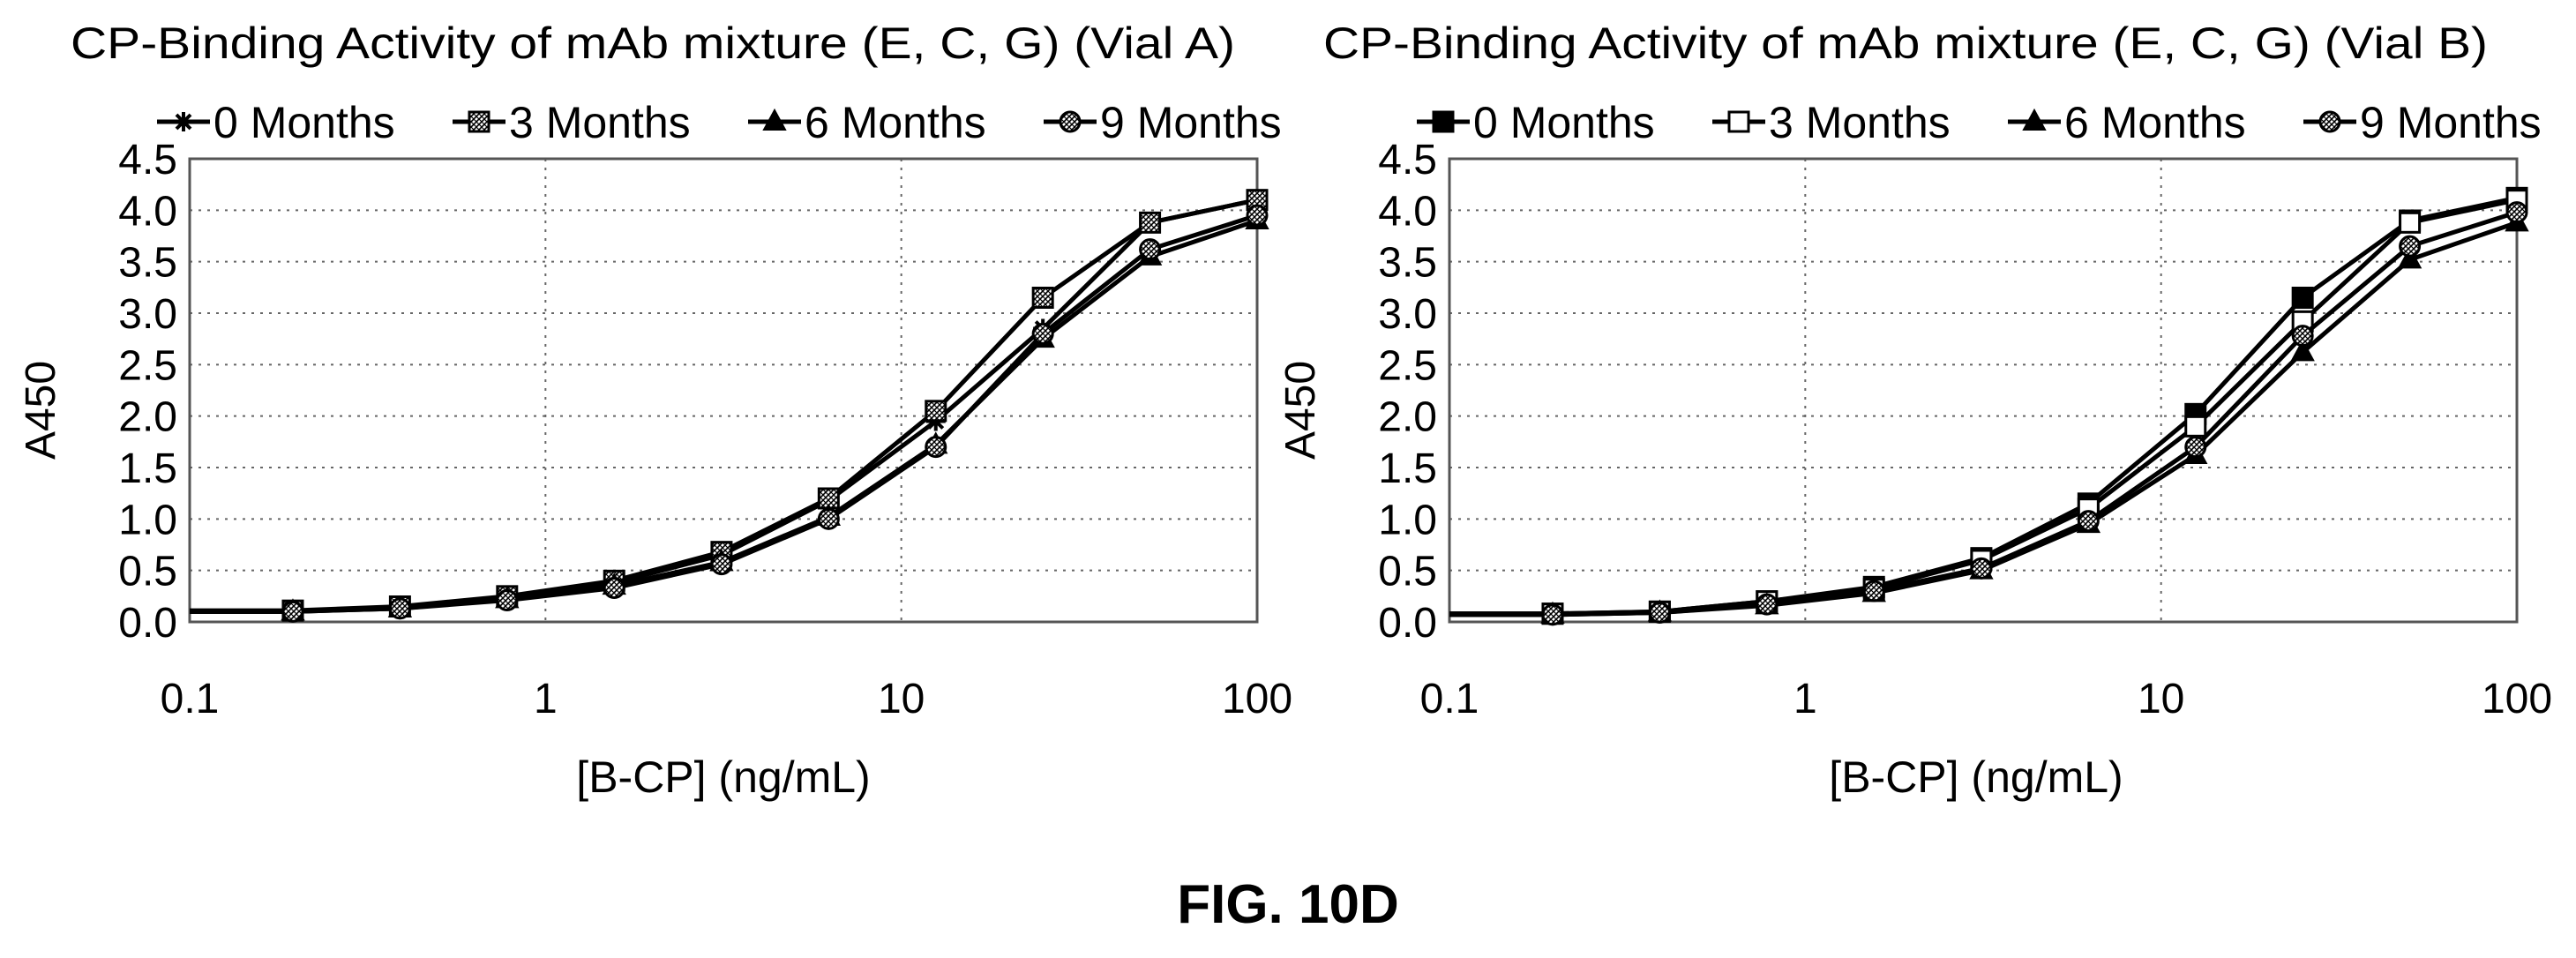 The image size is (2576, 958). I want to click on figure-caption: FIG. 10D, so click(1288, 905).